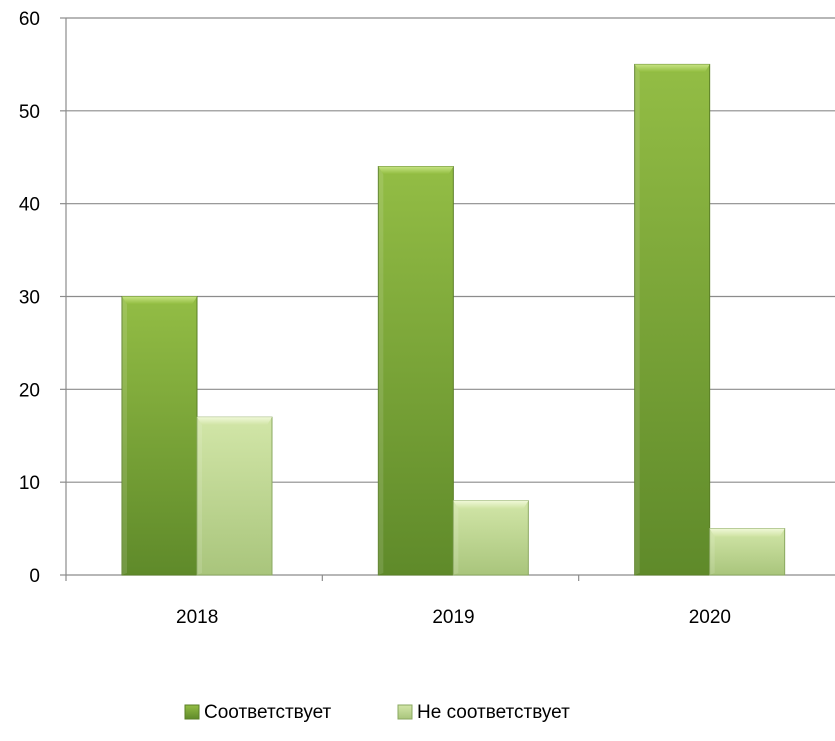  Describe the element at coordinates (29, 112) in the screenshot. I see `y-tick-label: 50` at that location.